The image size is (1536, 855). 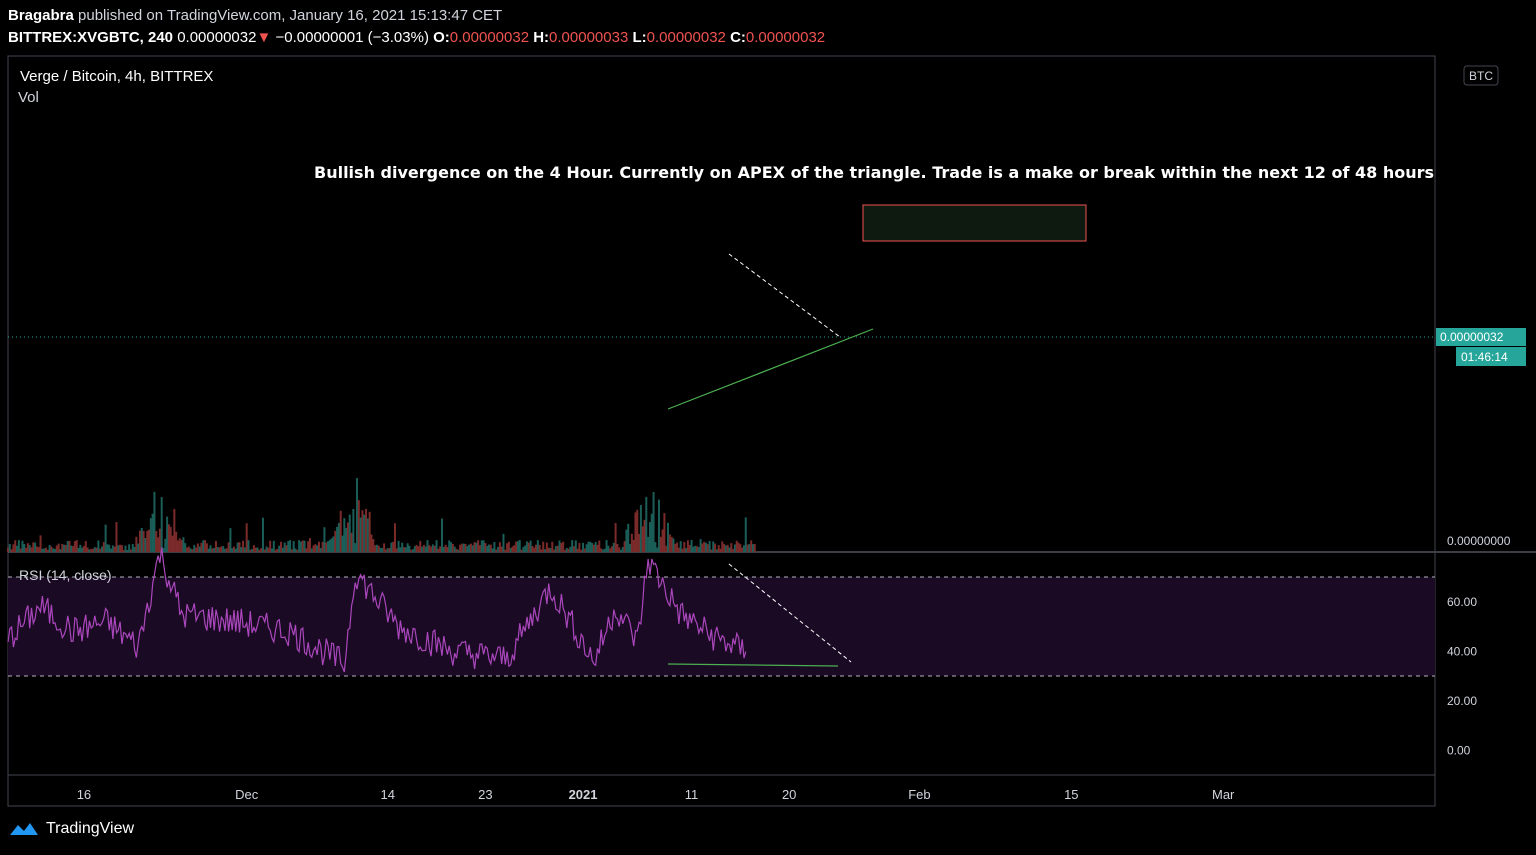 What do you see at coordinates (1459, 751) in the screenshot?
I see `rsi-tick-label: 0.00` at bounding box center [1459, 751].